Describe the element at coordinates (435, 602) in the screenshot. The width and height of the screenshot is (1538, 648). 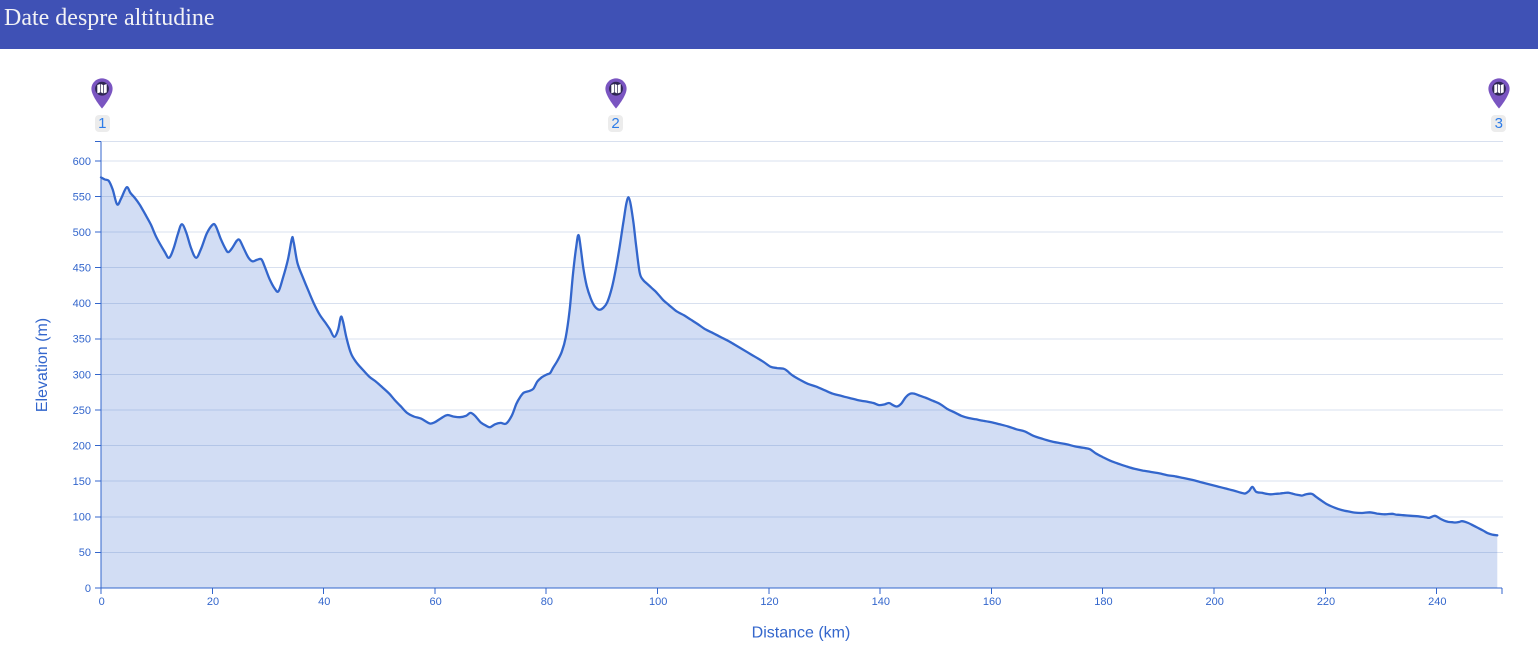
I see `svg-text: 60` at that location.